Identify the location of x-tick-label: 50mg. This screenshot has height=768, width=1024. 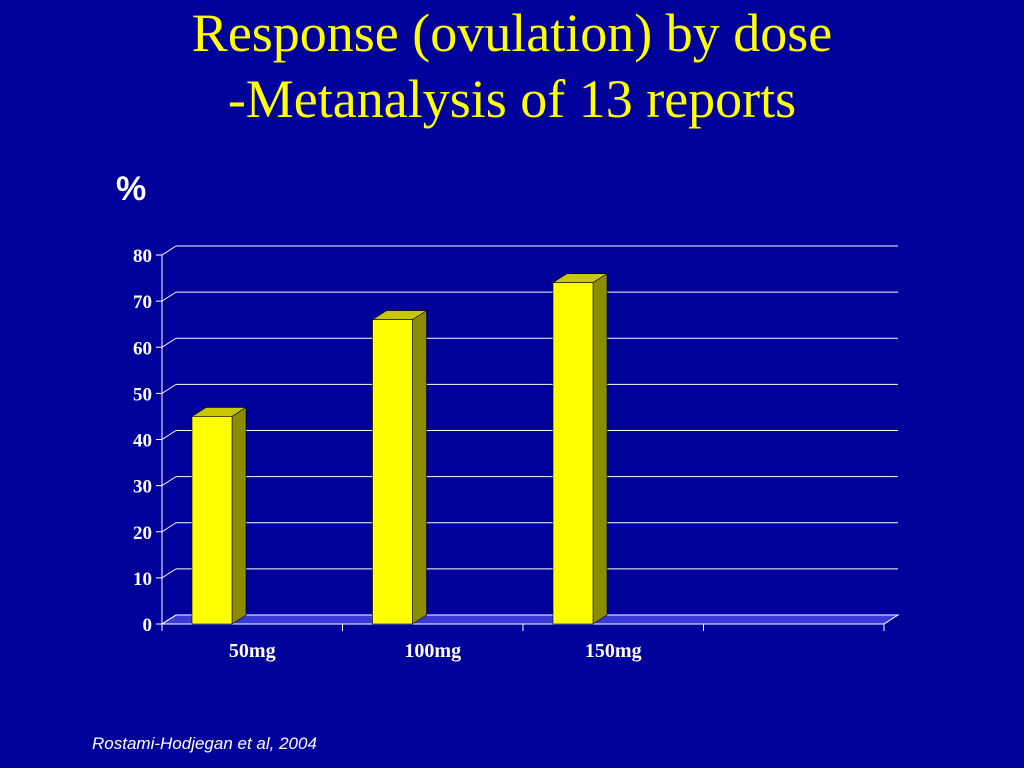
(252, 651).